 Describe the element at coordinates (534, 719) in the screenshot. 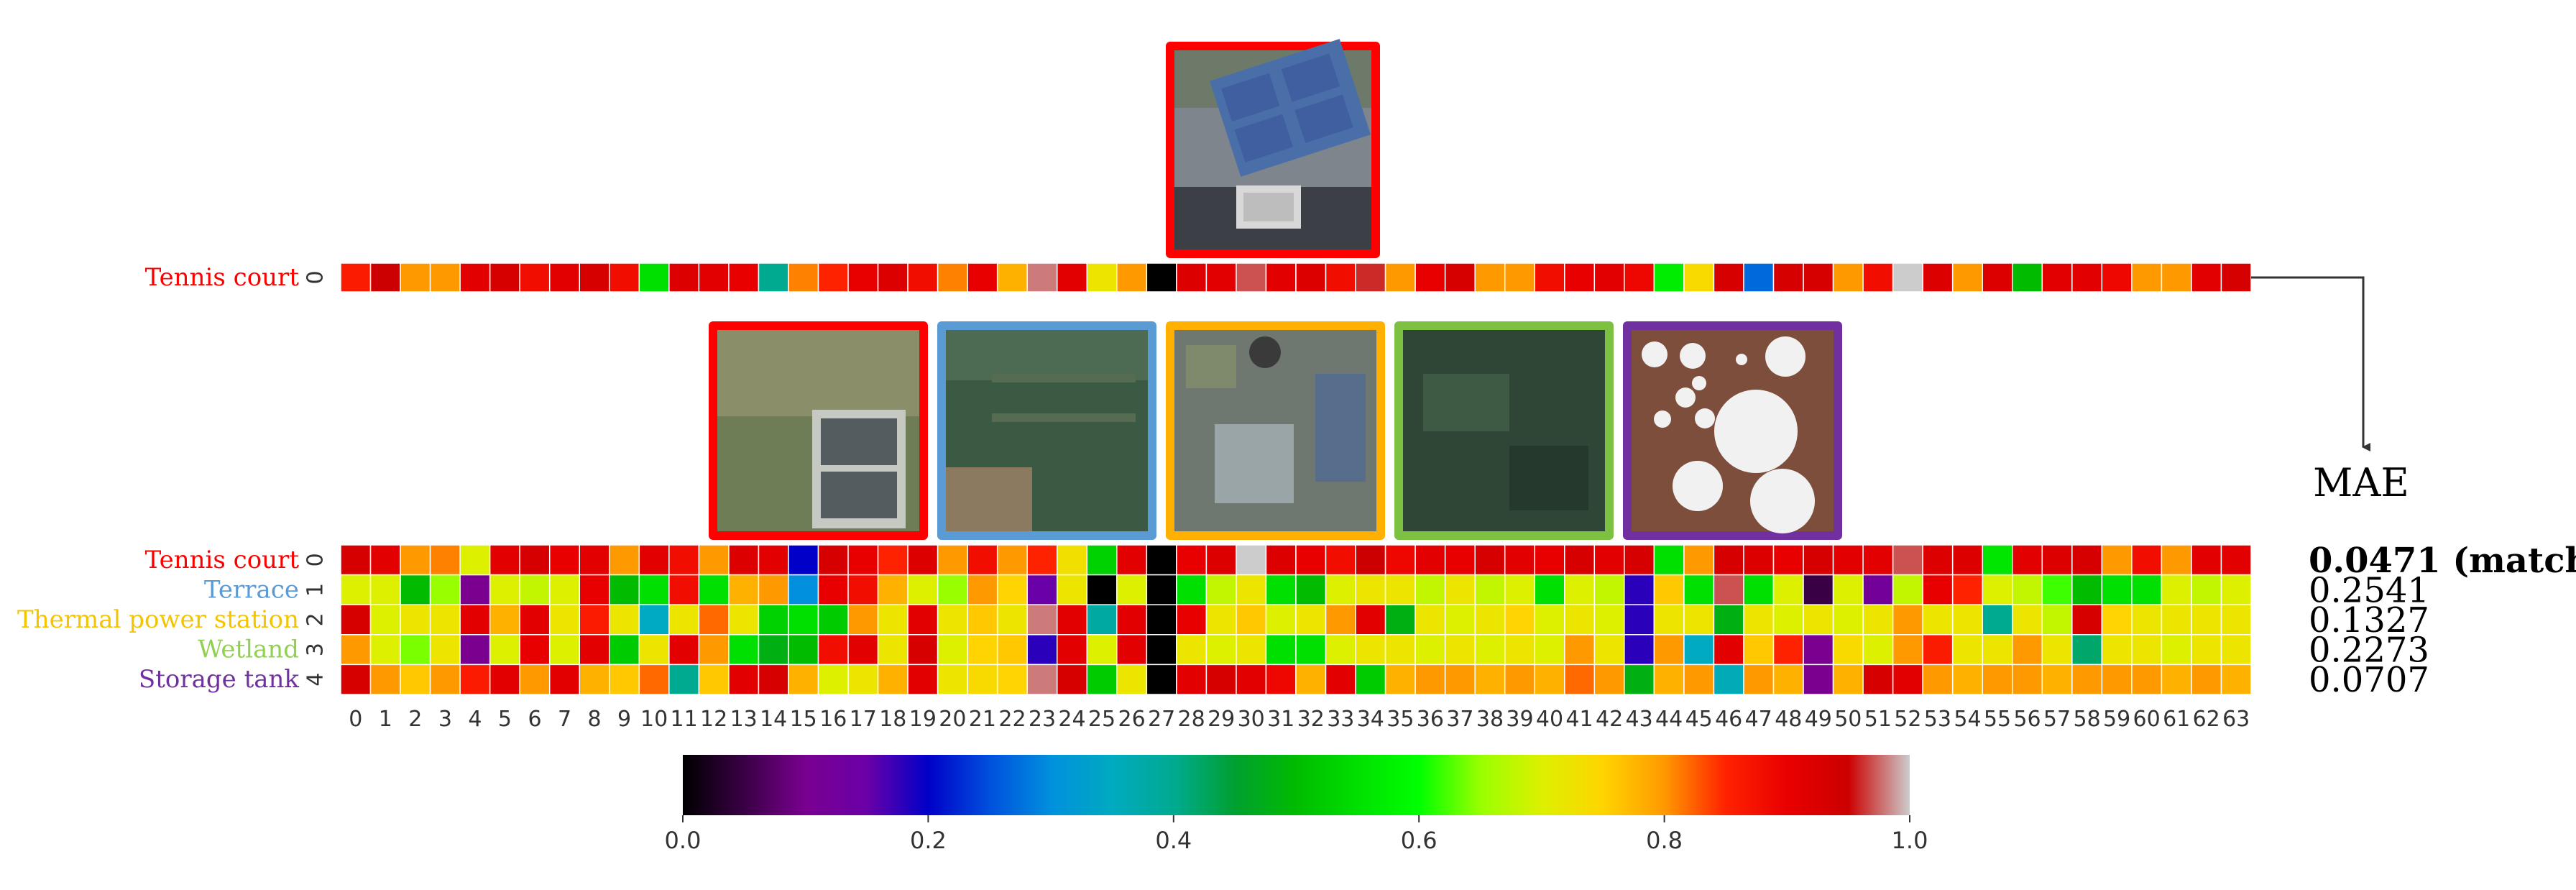

I see `x-tick-label: 6` at that location.